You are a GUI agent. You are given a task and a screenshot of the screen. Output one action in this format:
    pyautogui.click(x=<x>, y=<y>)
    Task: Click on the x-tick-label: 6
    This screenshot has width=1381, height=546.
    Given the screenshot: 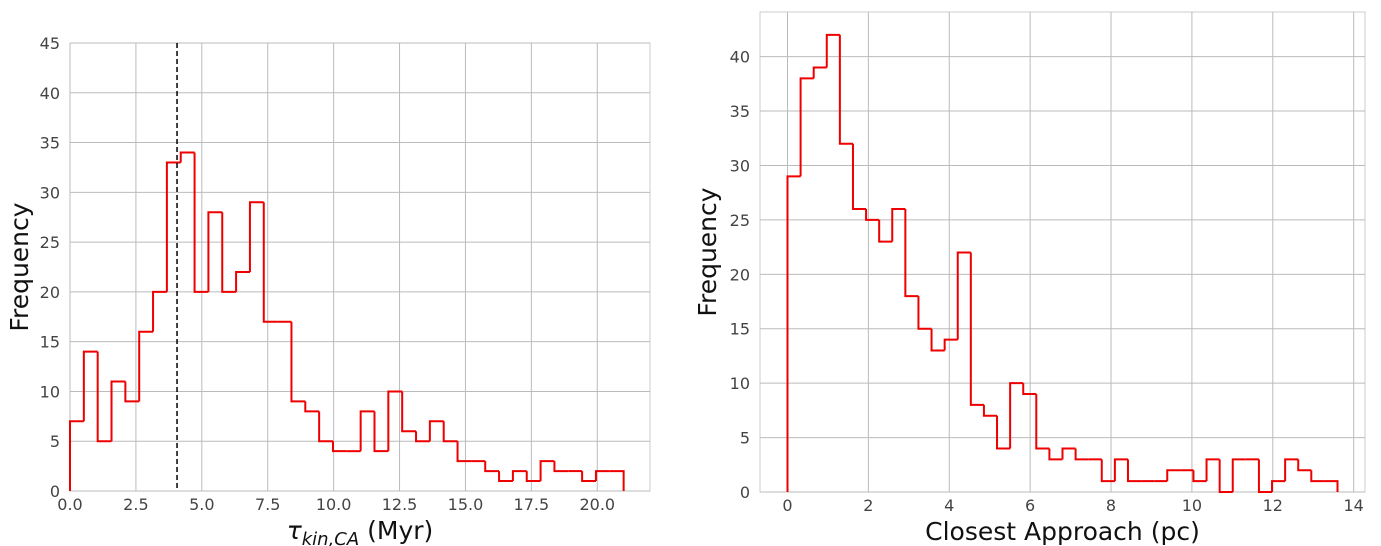 What is the action you would take?
    pyautogui.click(x=1030, y=505)
    